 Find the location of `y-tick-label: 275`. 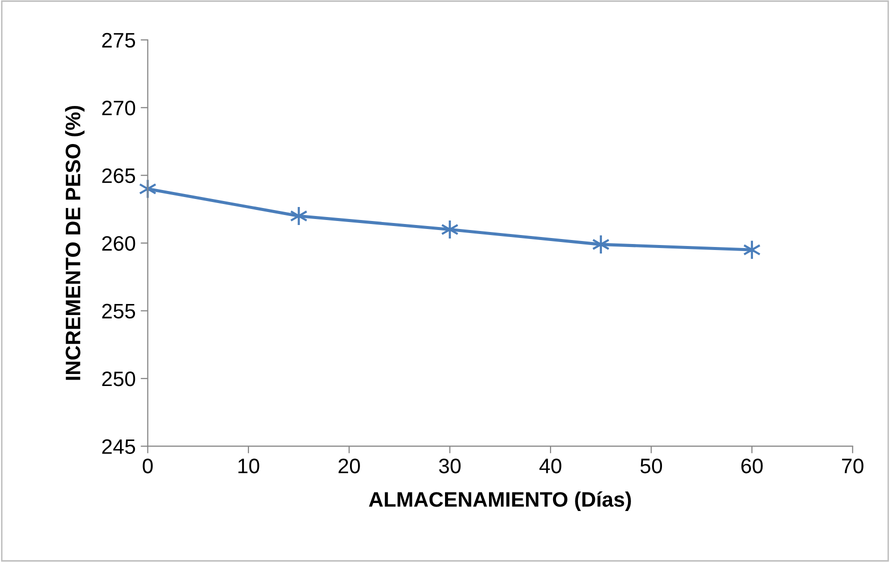

y-tick-label: 275 is located at coordinates (119, 40).